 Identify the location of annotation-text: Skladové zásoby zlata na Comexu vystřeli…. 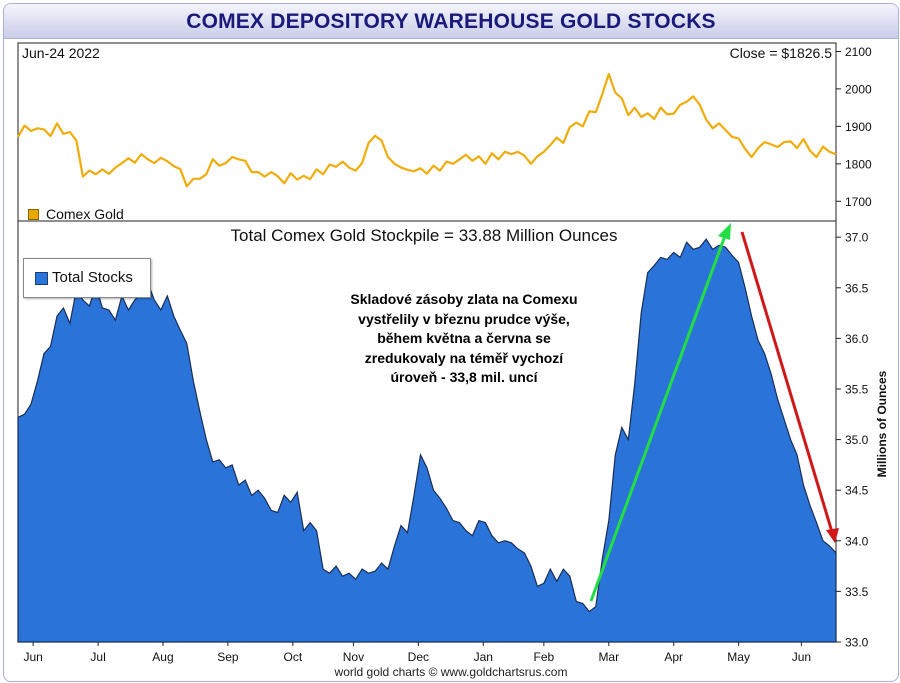
(464, 339).